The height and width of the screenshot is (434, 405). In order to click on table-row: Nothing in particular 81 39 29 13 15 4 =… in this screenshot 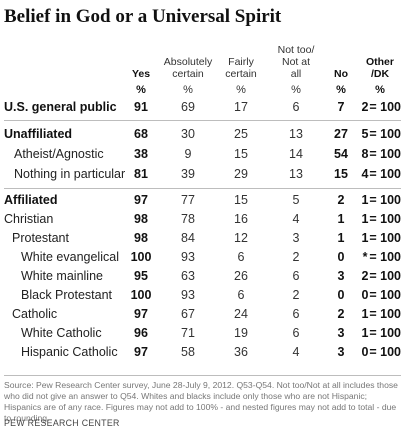, I will do `click(202, 174)`.